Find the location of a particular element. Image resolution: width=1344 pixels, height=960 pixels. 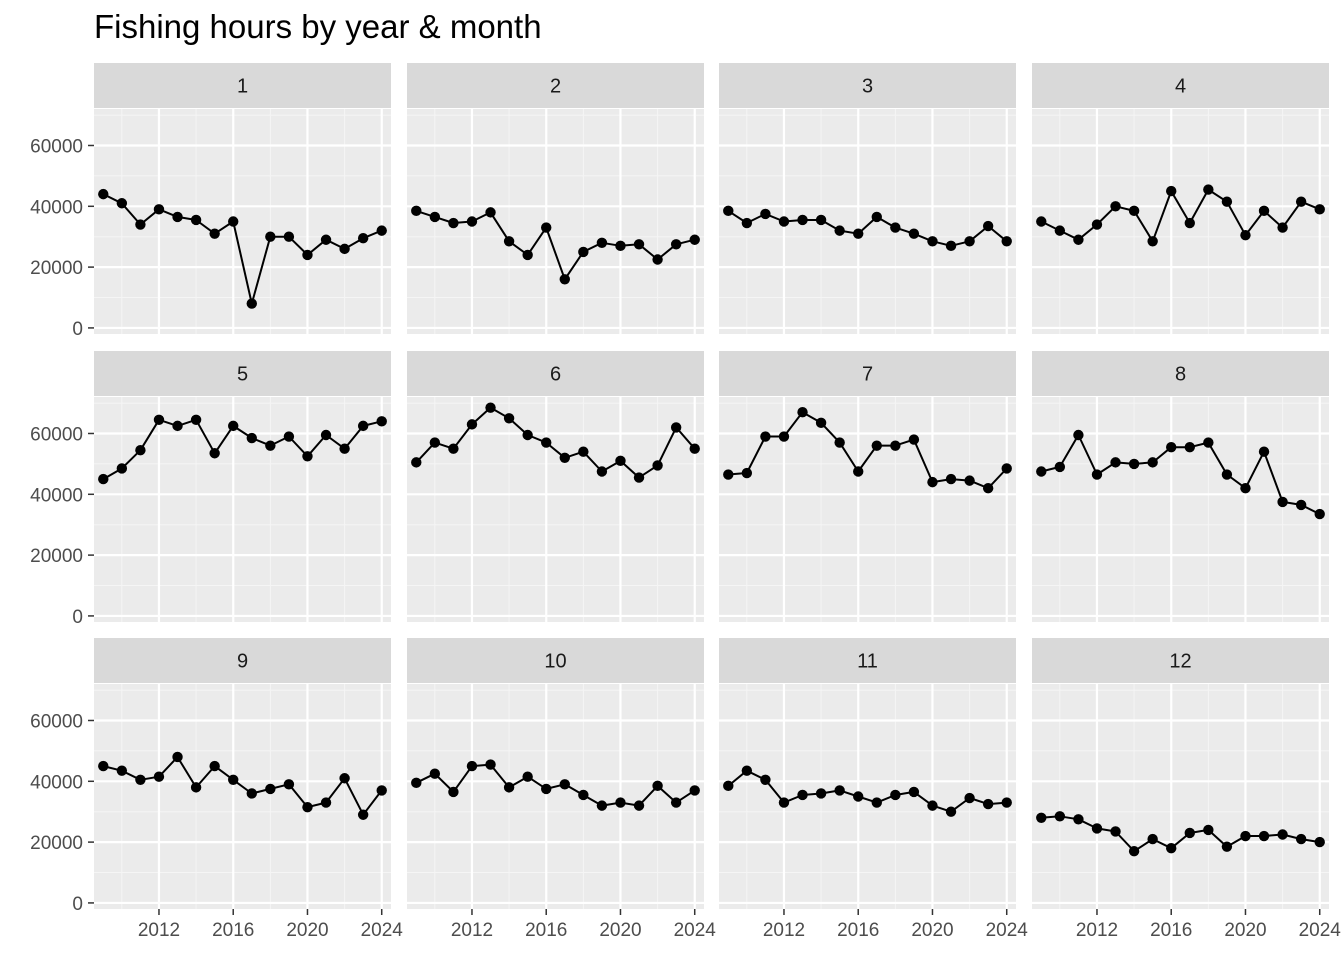

y-tick-label: 40000 is located at coordinates (56, 782).